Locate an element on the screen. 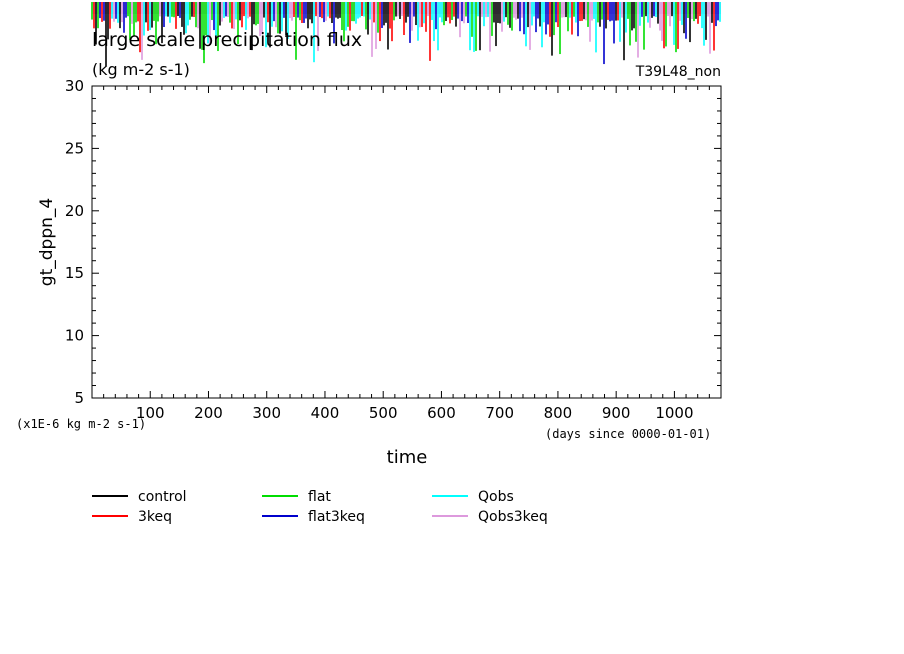 This screenshot has height=654, width=904. y-axis-label: gt_dppn_4 is located at coordinates (47, 242).